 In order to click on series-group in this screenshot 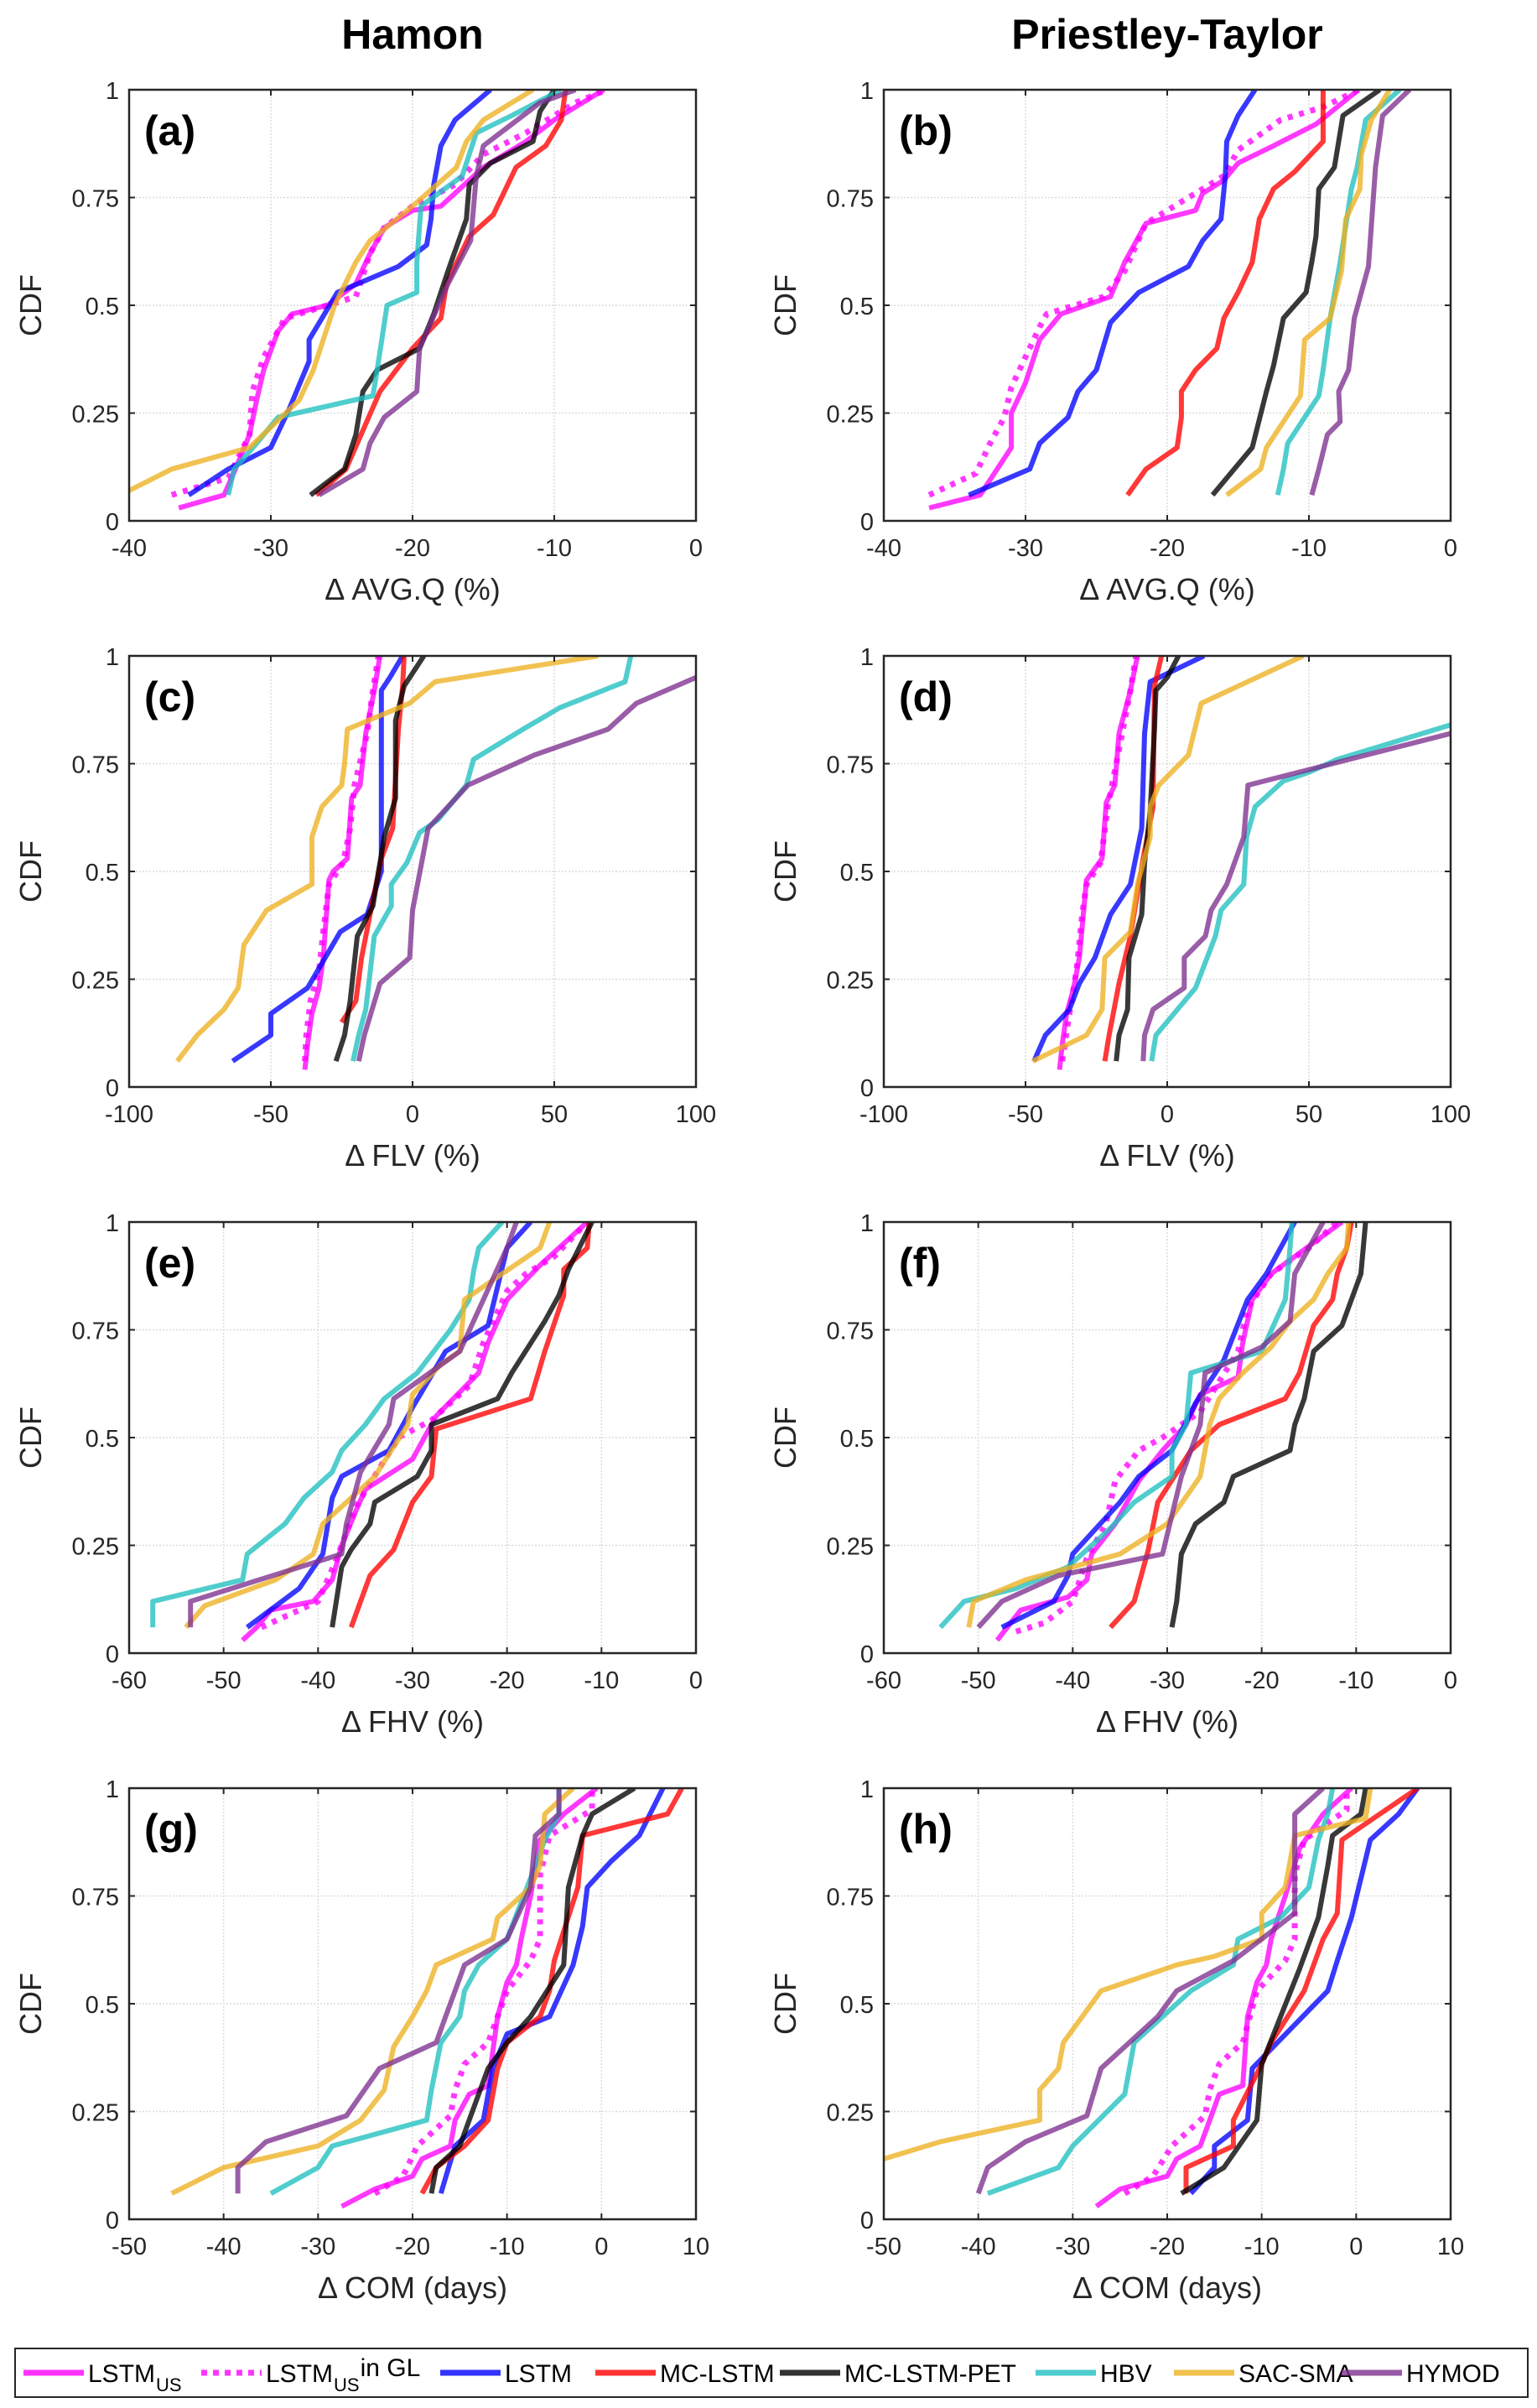, I will do `click(372, 1432)`.